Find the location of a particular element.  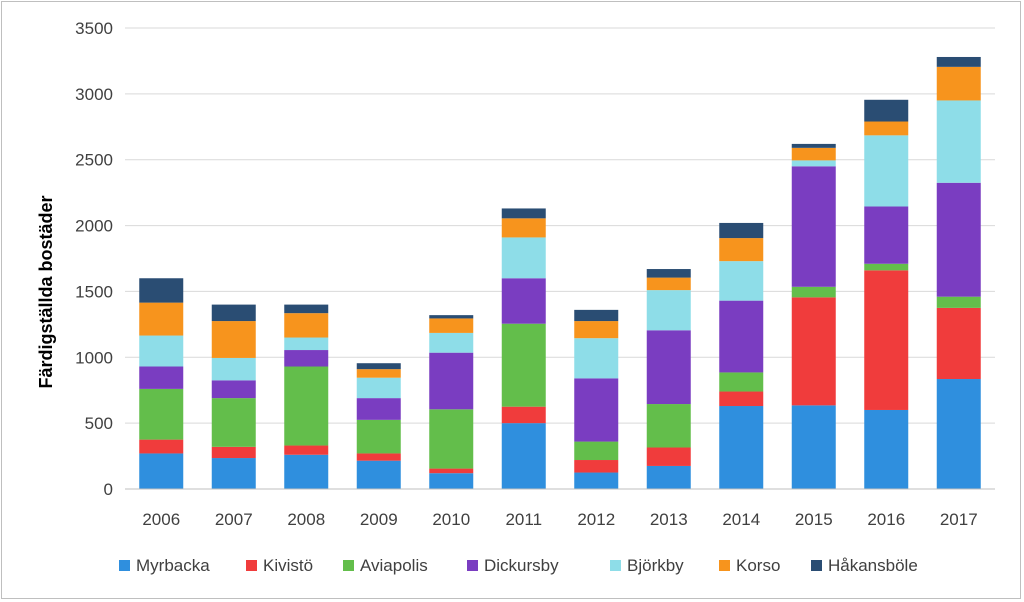

legend-label: Kivistö is located at coordinates (288, 565).